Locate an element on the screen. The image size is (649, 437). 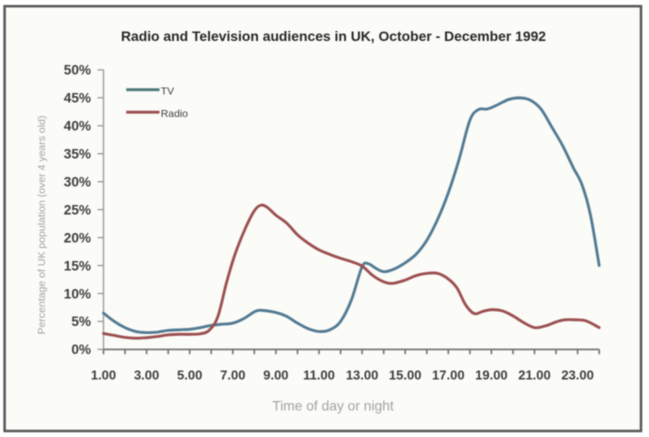
svg-text: 25% is located at coordinates (77, 209).